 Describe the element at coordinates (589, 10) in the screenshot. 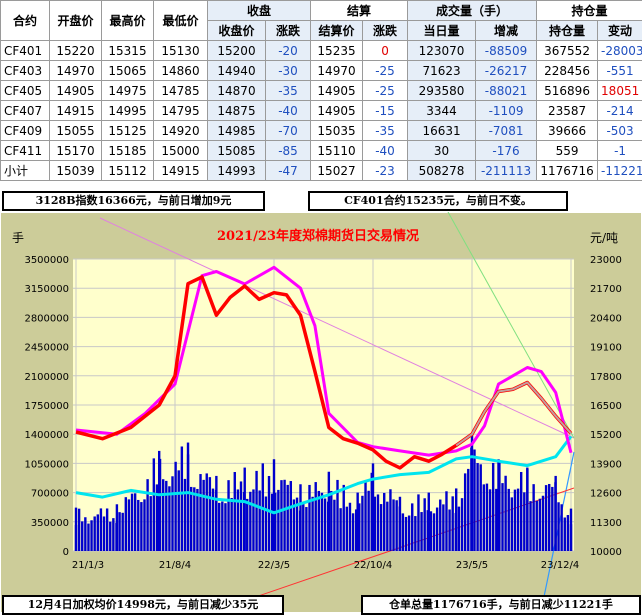

I see `header-oi-group: 持仓量` at that location.